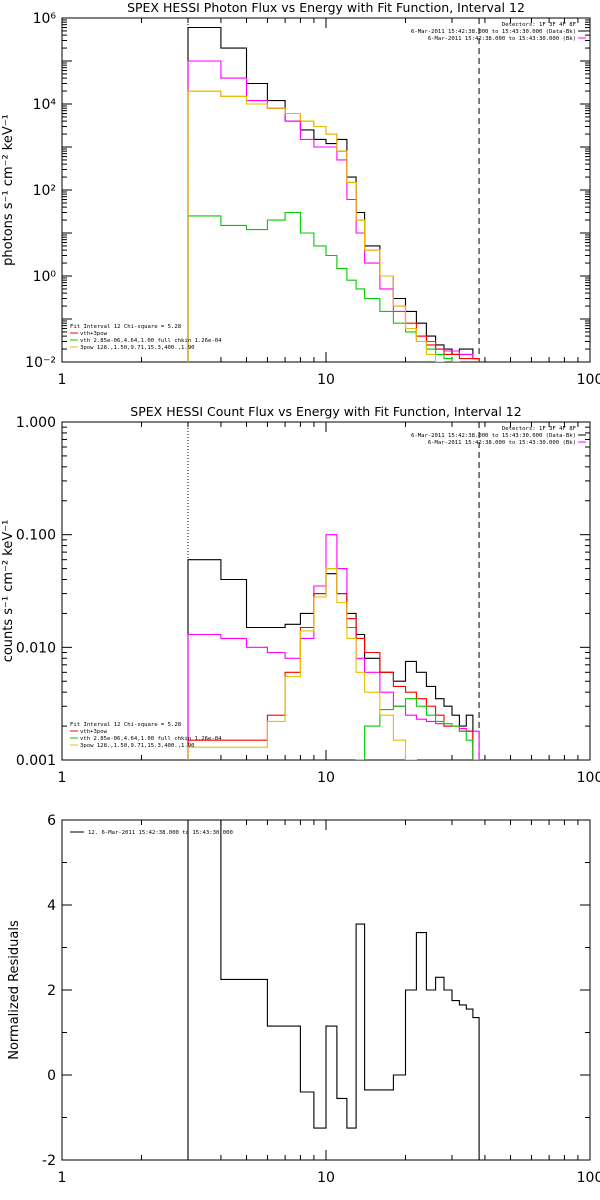 Image resolution: width=600 pixels, height=1200 pixels. What do you see at coordinates (45, 105) in the screenshot?
I see `y-tick-label: 10⁴` at bounding box center [45, 105].